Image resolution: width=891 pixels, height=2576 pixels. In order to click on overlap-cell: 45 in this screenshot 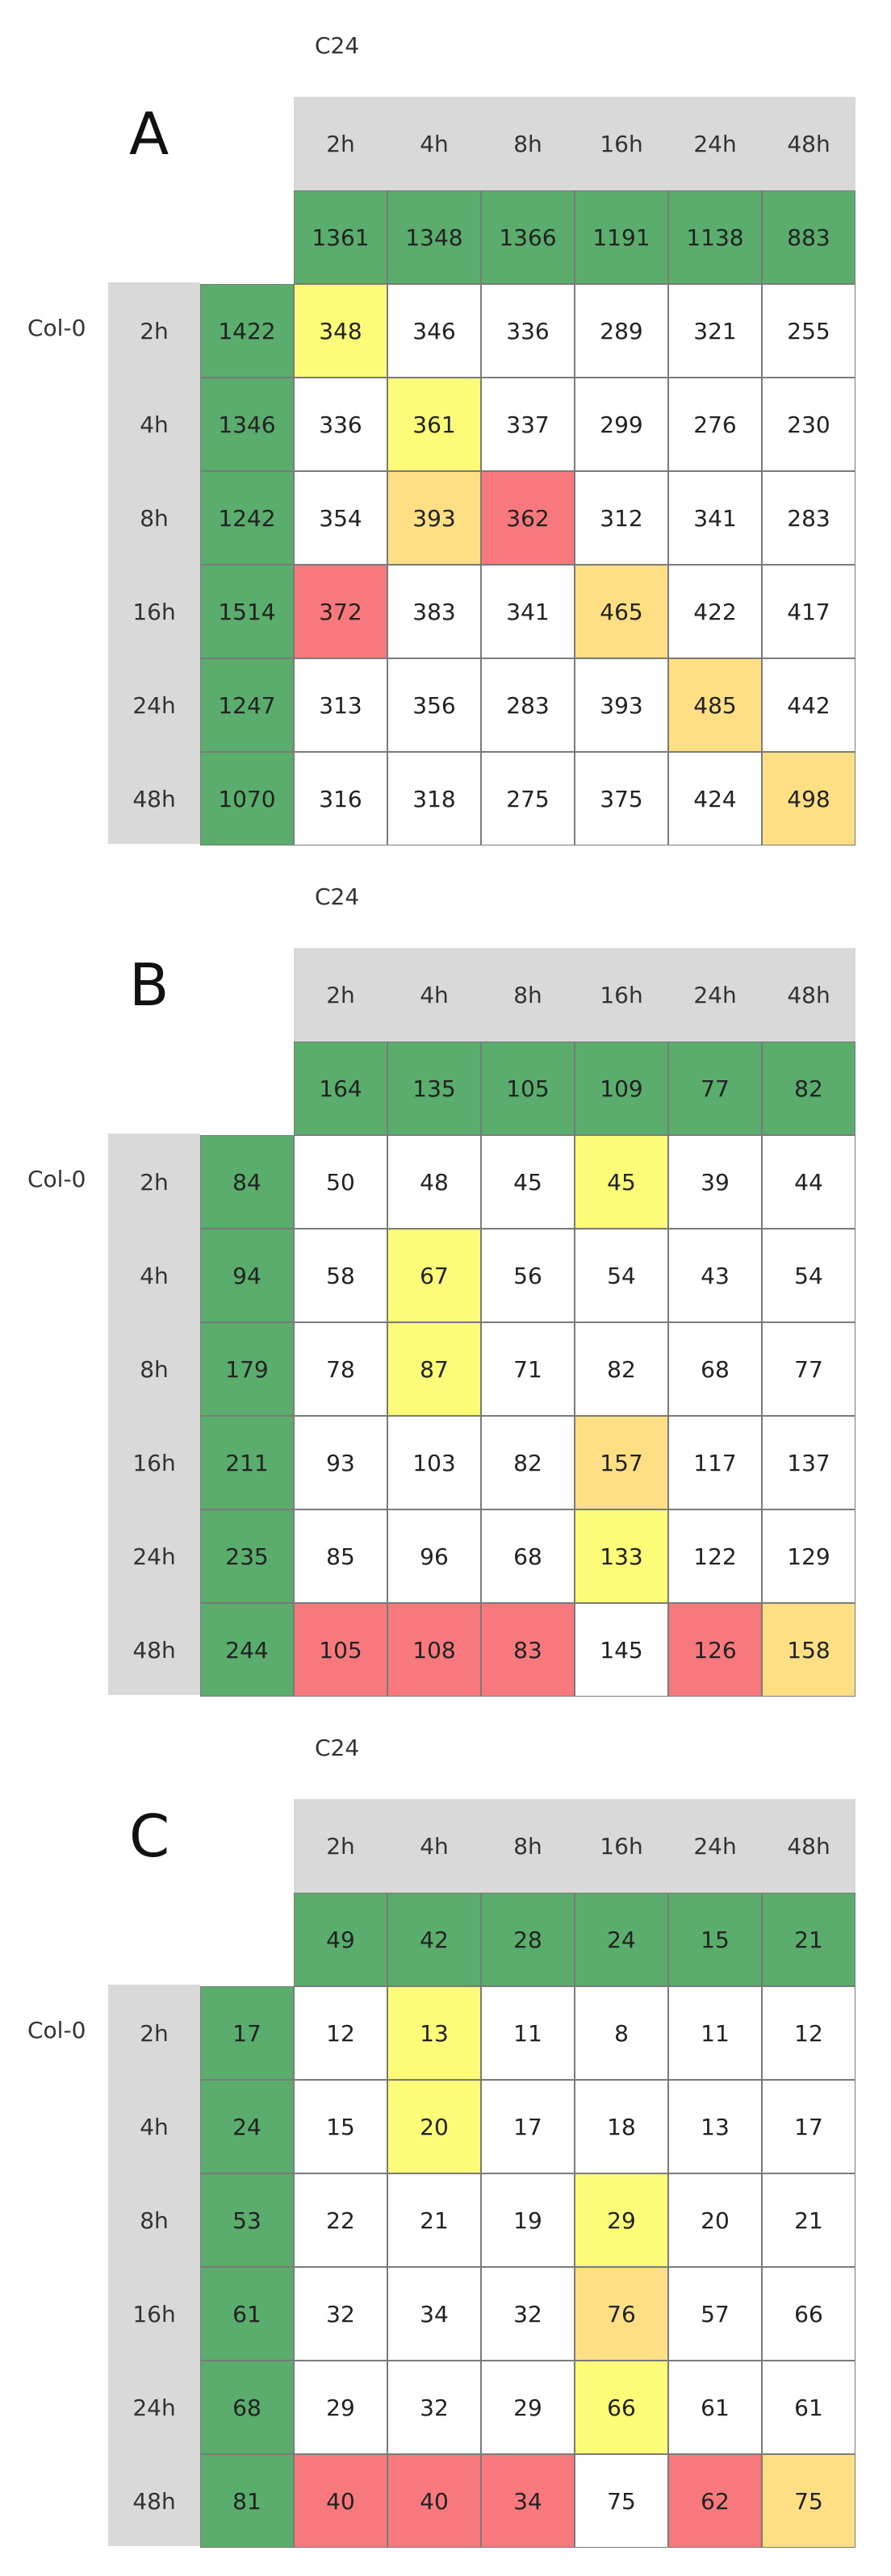, I will do `click(528, 1182)`.